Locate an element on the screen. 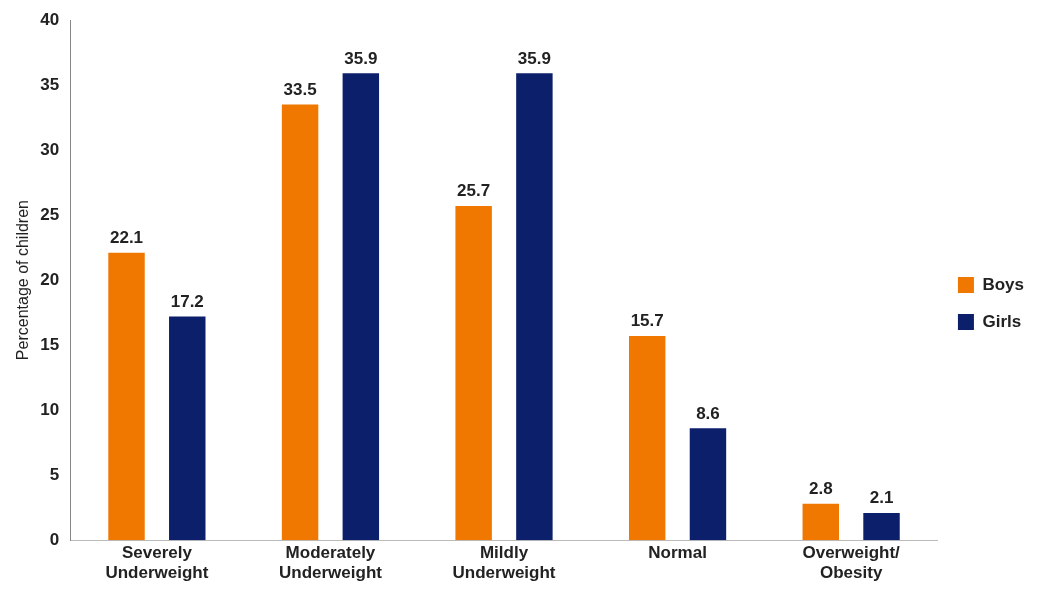 The image size is (1054, 592). data-label: 15.7 is located at coordinates (647, 321).